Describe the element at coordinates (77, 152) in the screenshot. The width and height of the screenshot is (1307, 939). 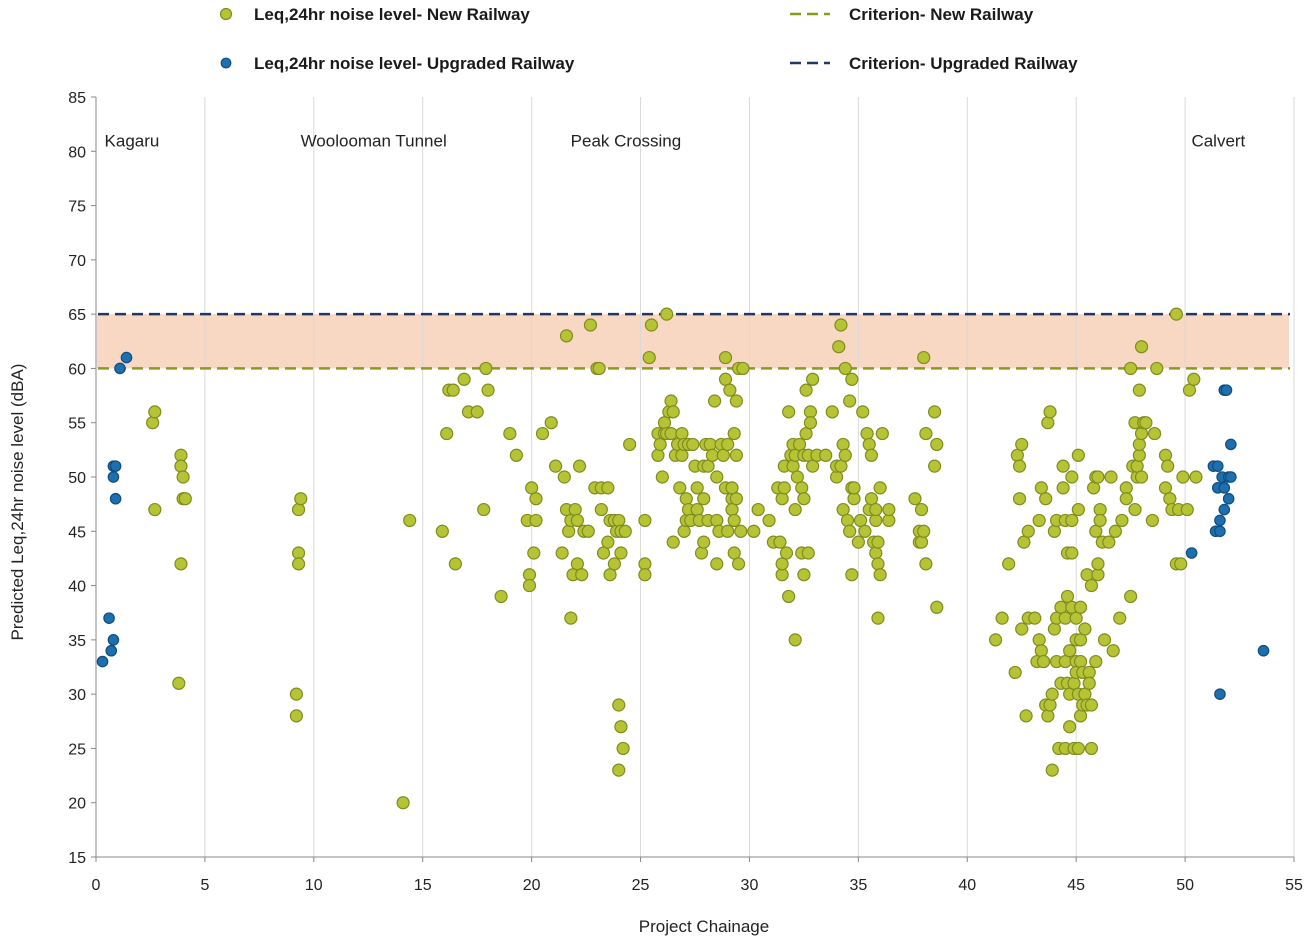
I see `y-tick-label: 80` at that location.